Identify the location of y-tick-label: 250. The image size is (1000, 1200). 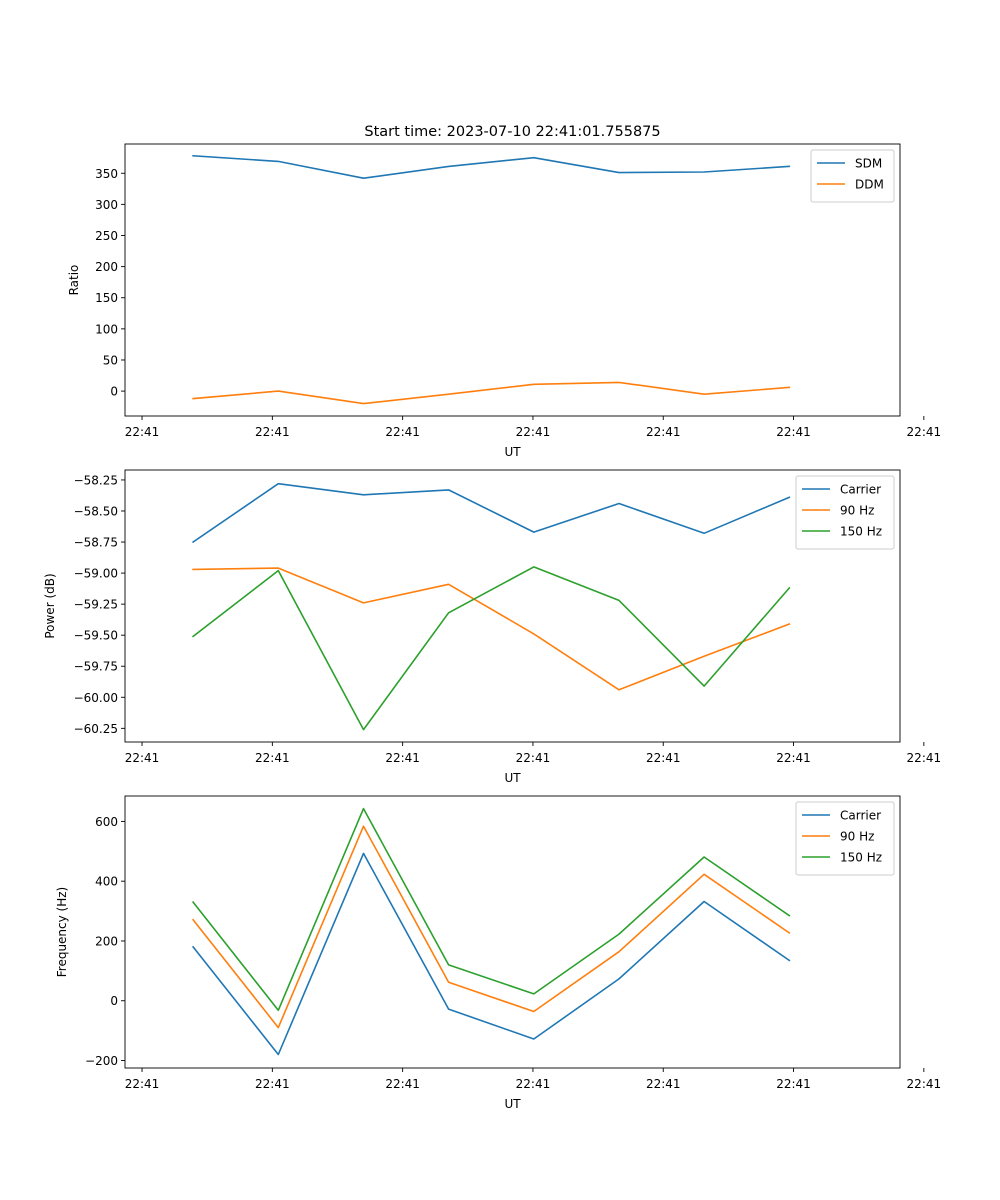
(106, 236).